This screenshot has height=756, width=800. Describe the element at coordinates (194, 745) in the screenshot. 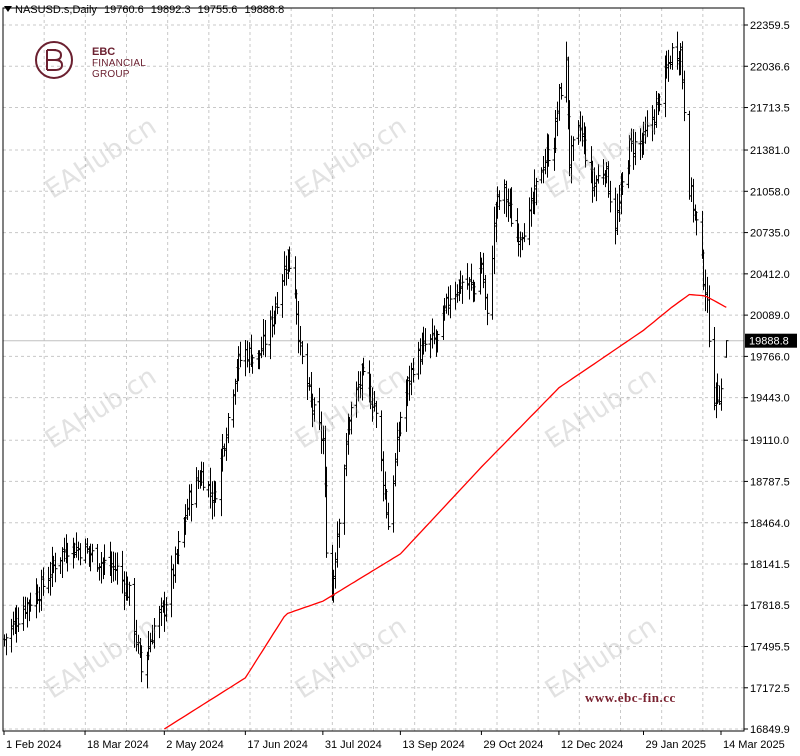

I see `x-tick-label: 2 May 2024` at that location.